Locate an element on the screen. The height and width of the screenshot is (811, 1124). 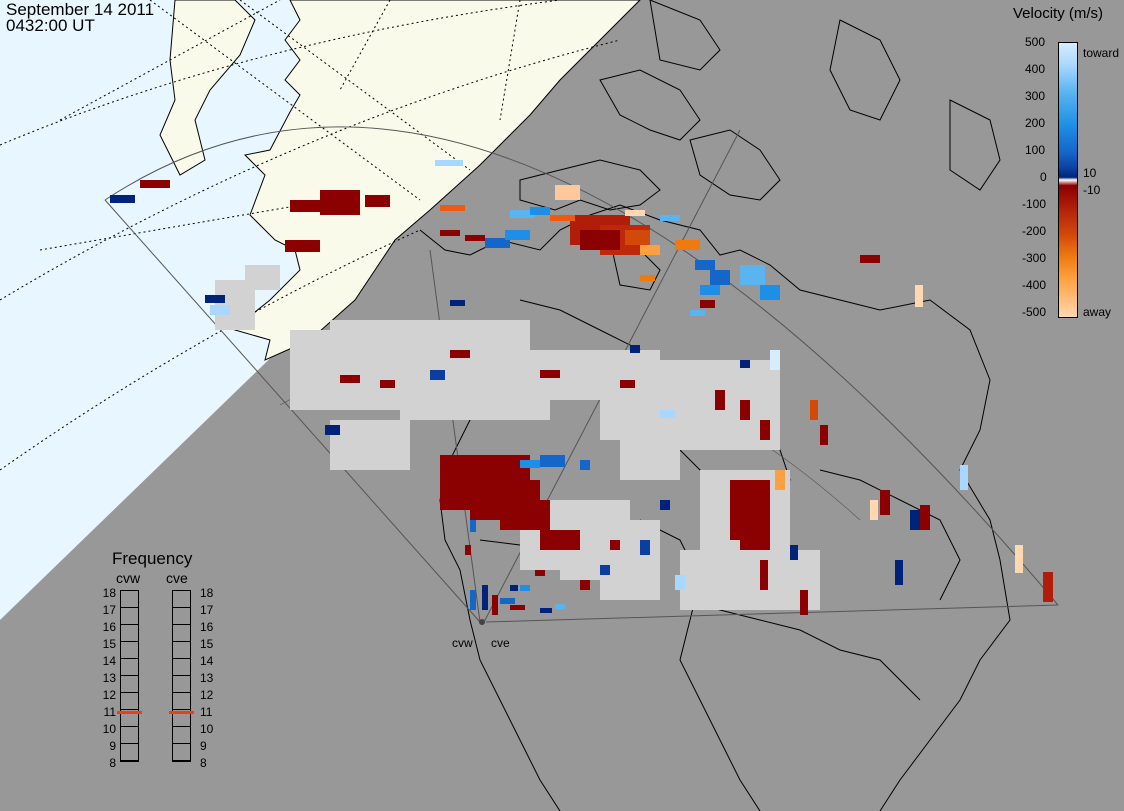
time-label: 0432:00 UT is located at coordinates (50, 25).